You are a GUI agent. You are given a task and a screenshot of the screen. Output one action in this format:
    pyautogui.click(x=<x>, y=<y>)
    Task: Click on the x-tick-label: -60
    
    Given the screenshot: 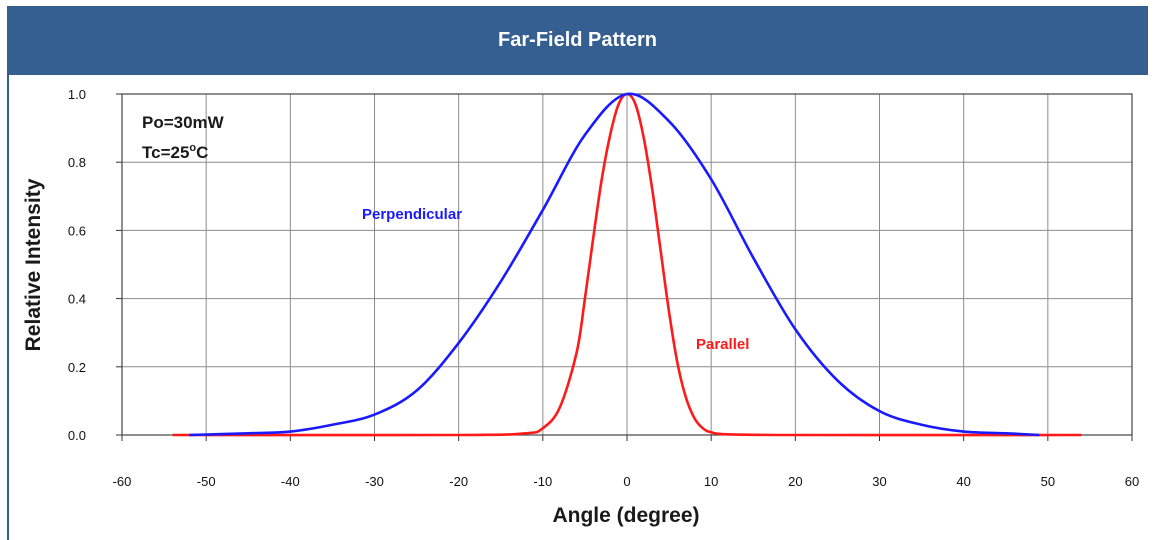 What is the action you would take?
    pyautogui.click(x=122, y=481)
    